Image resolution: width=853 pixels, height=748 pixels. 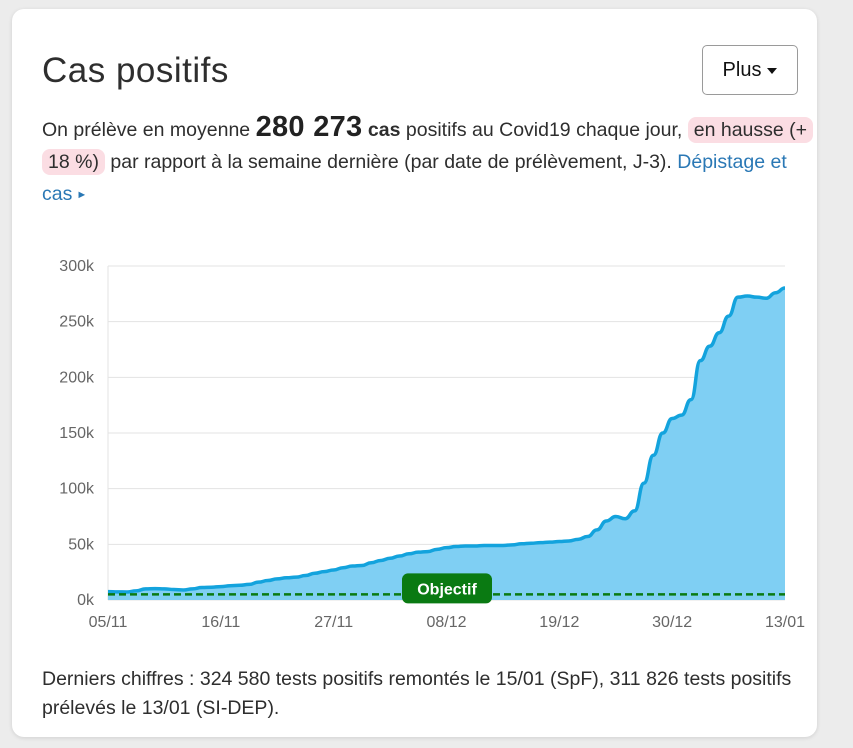 I want to click on summary-prefix: On prélève en moyenne, so click(x=146, y=130).